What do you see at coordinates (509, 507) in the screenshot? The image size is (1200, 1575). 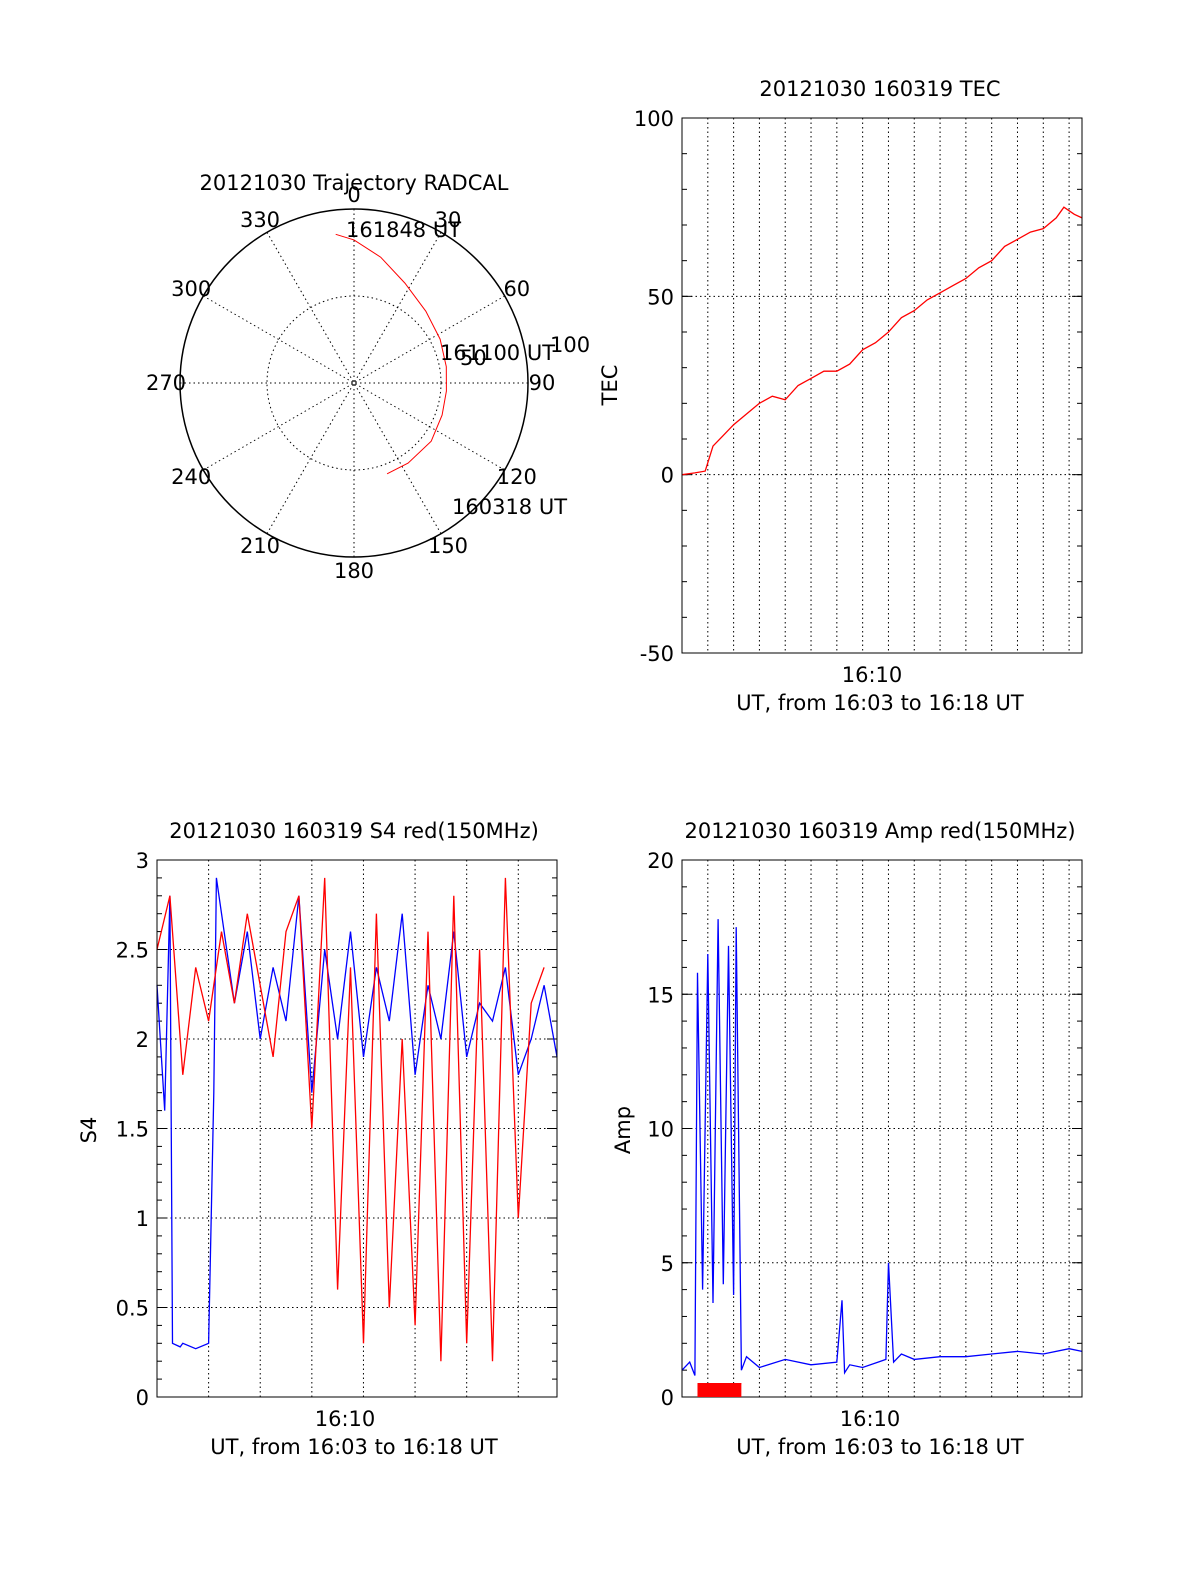 I see `polar-annotation-start: 160318 UT` at bounding box center [509, 507].